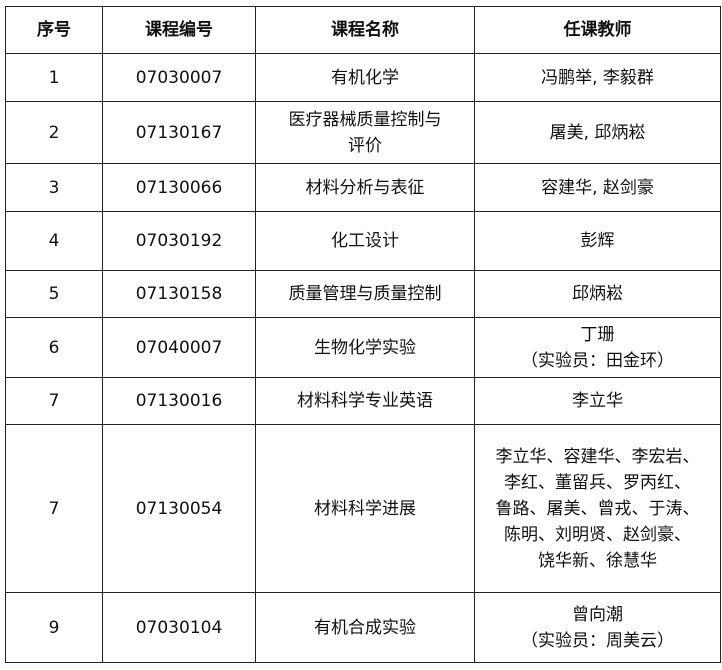  What do you see at coordinates (179, 508) in the screenshot?
I see `cell-code: 07130054` at bounding box center [179, 508].